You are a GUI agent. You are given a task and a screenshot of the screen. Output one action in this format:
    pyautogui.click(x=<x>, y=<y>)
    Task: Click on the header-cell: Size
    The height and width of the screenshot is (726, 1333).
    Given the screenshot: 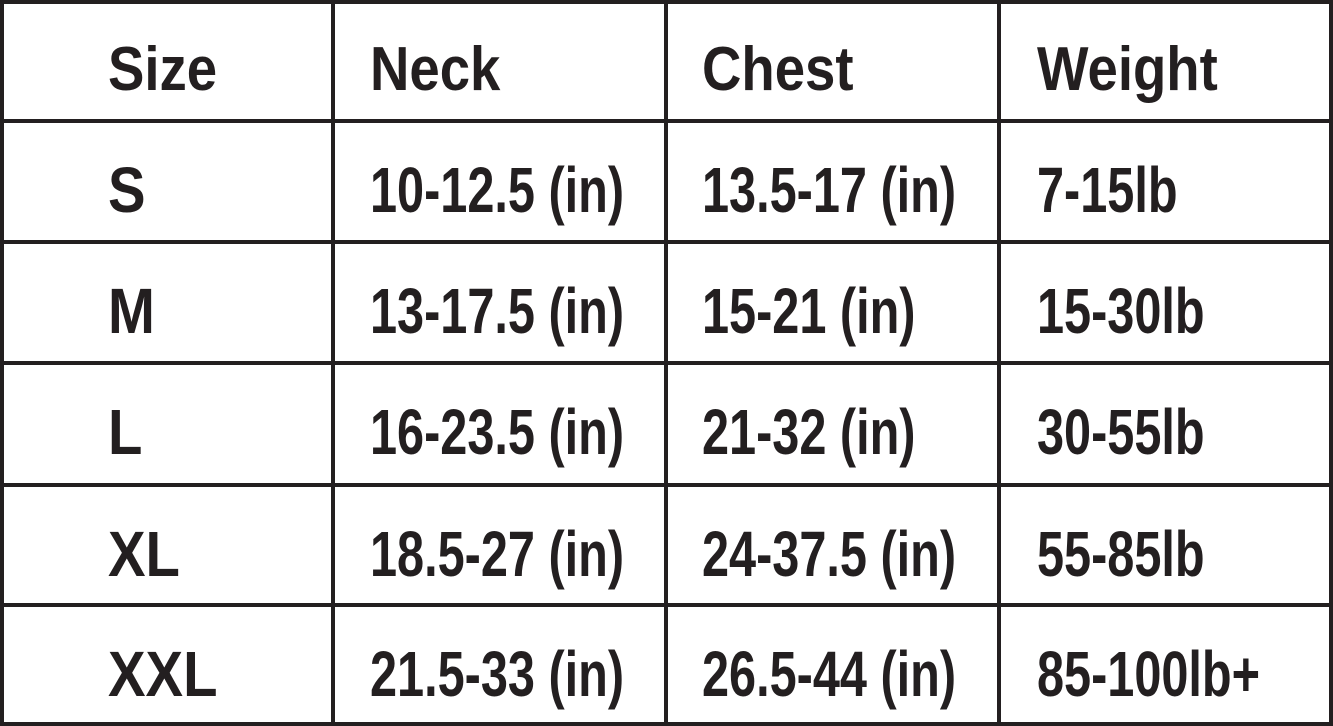 What is the action you would take?
    pyautogui.click(x=162, y=69)
    